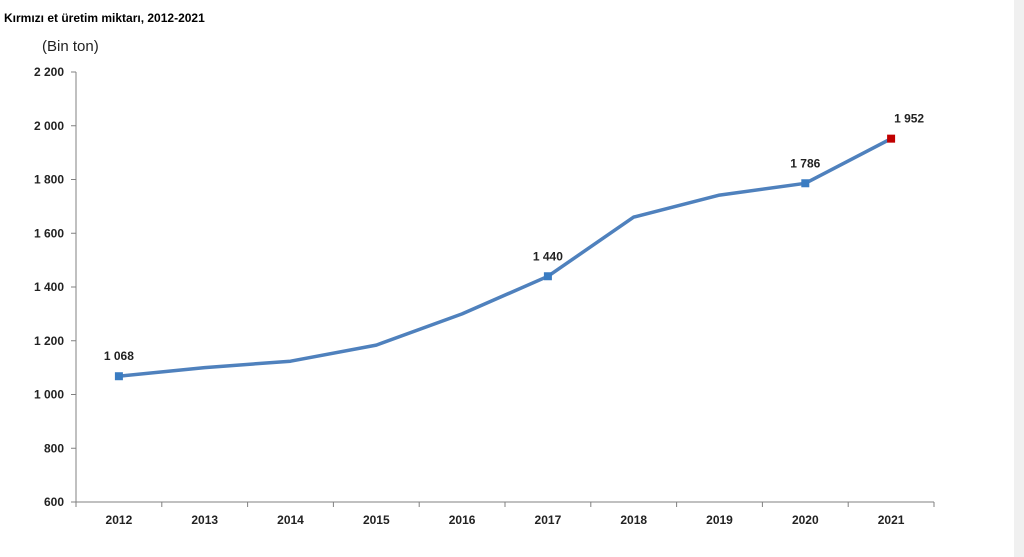 This screenshot has width=1024, height=557. I want to click on x-tick-label: 2014, so click(290, 520).